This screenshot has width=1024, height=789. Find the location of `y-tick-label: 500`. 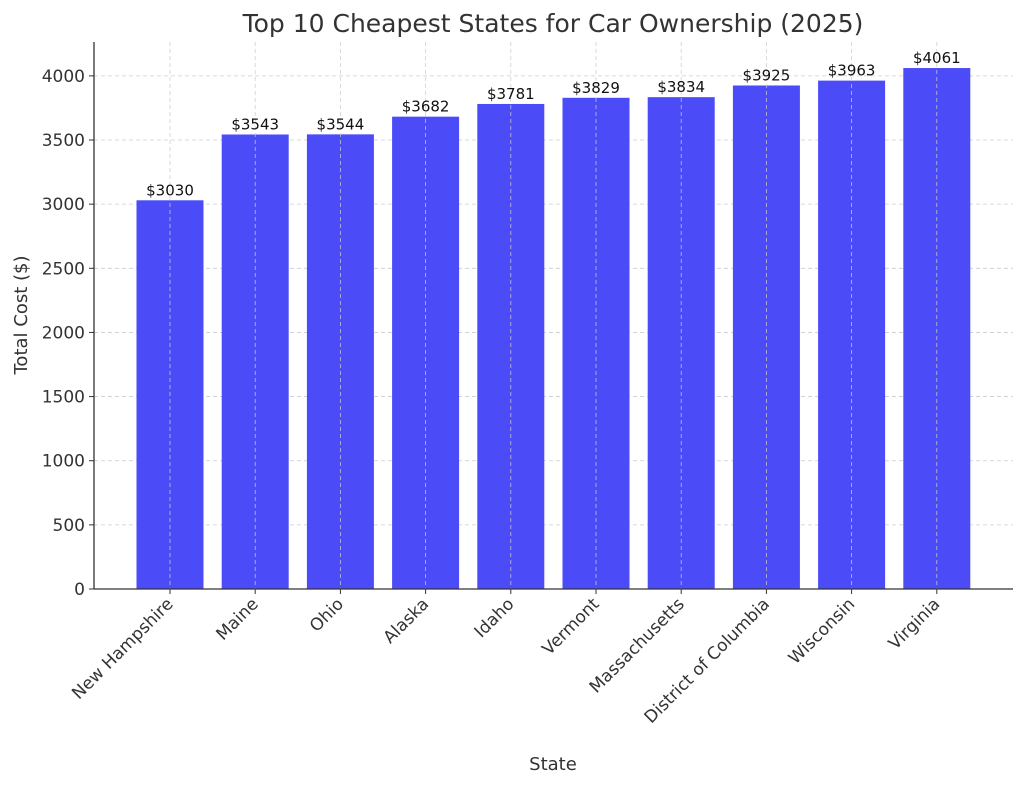

y-tick-label: 500 is located at coordinates (69, 526).